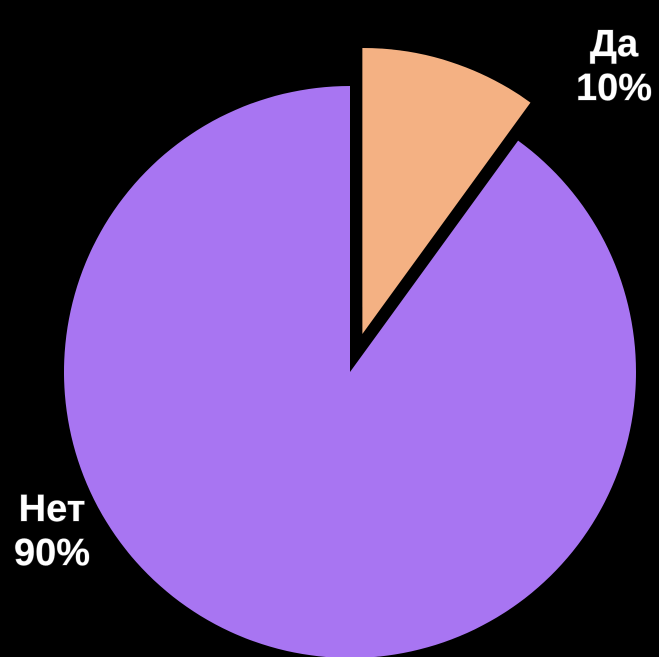 The image size is (659, 657). What do you see at coordinates (52, 553) in the screenshot?
I see `slice-value-label: 90%` at bounding box center [52, 553].